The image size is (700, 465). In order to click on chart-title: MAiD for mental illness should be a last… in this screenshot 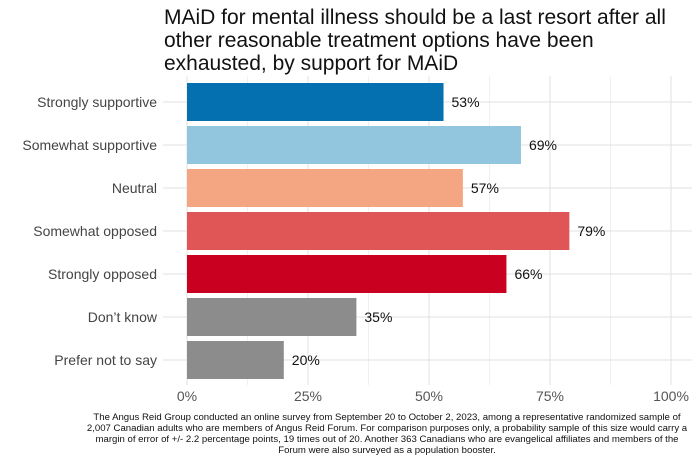, I will do `click(415, 40)`.